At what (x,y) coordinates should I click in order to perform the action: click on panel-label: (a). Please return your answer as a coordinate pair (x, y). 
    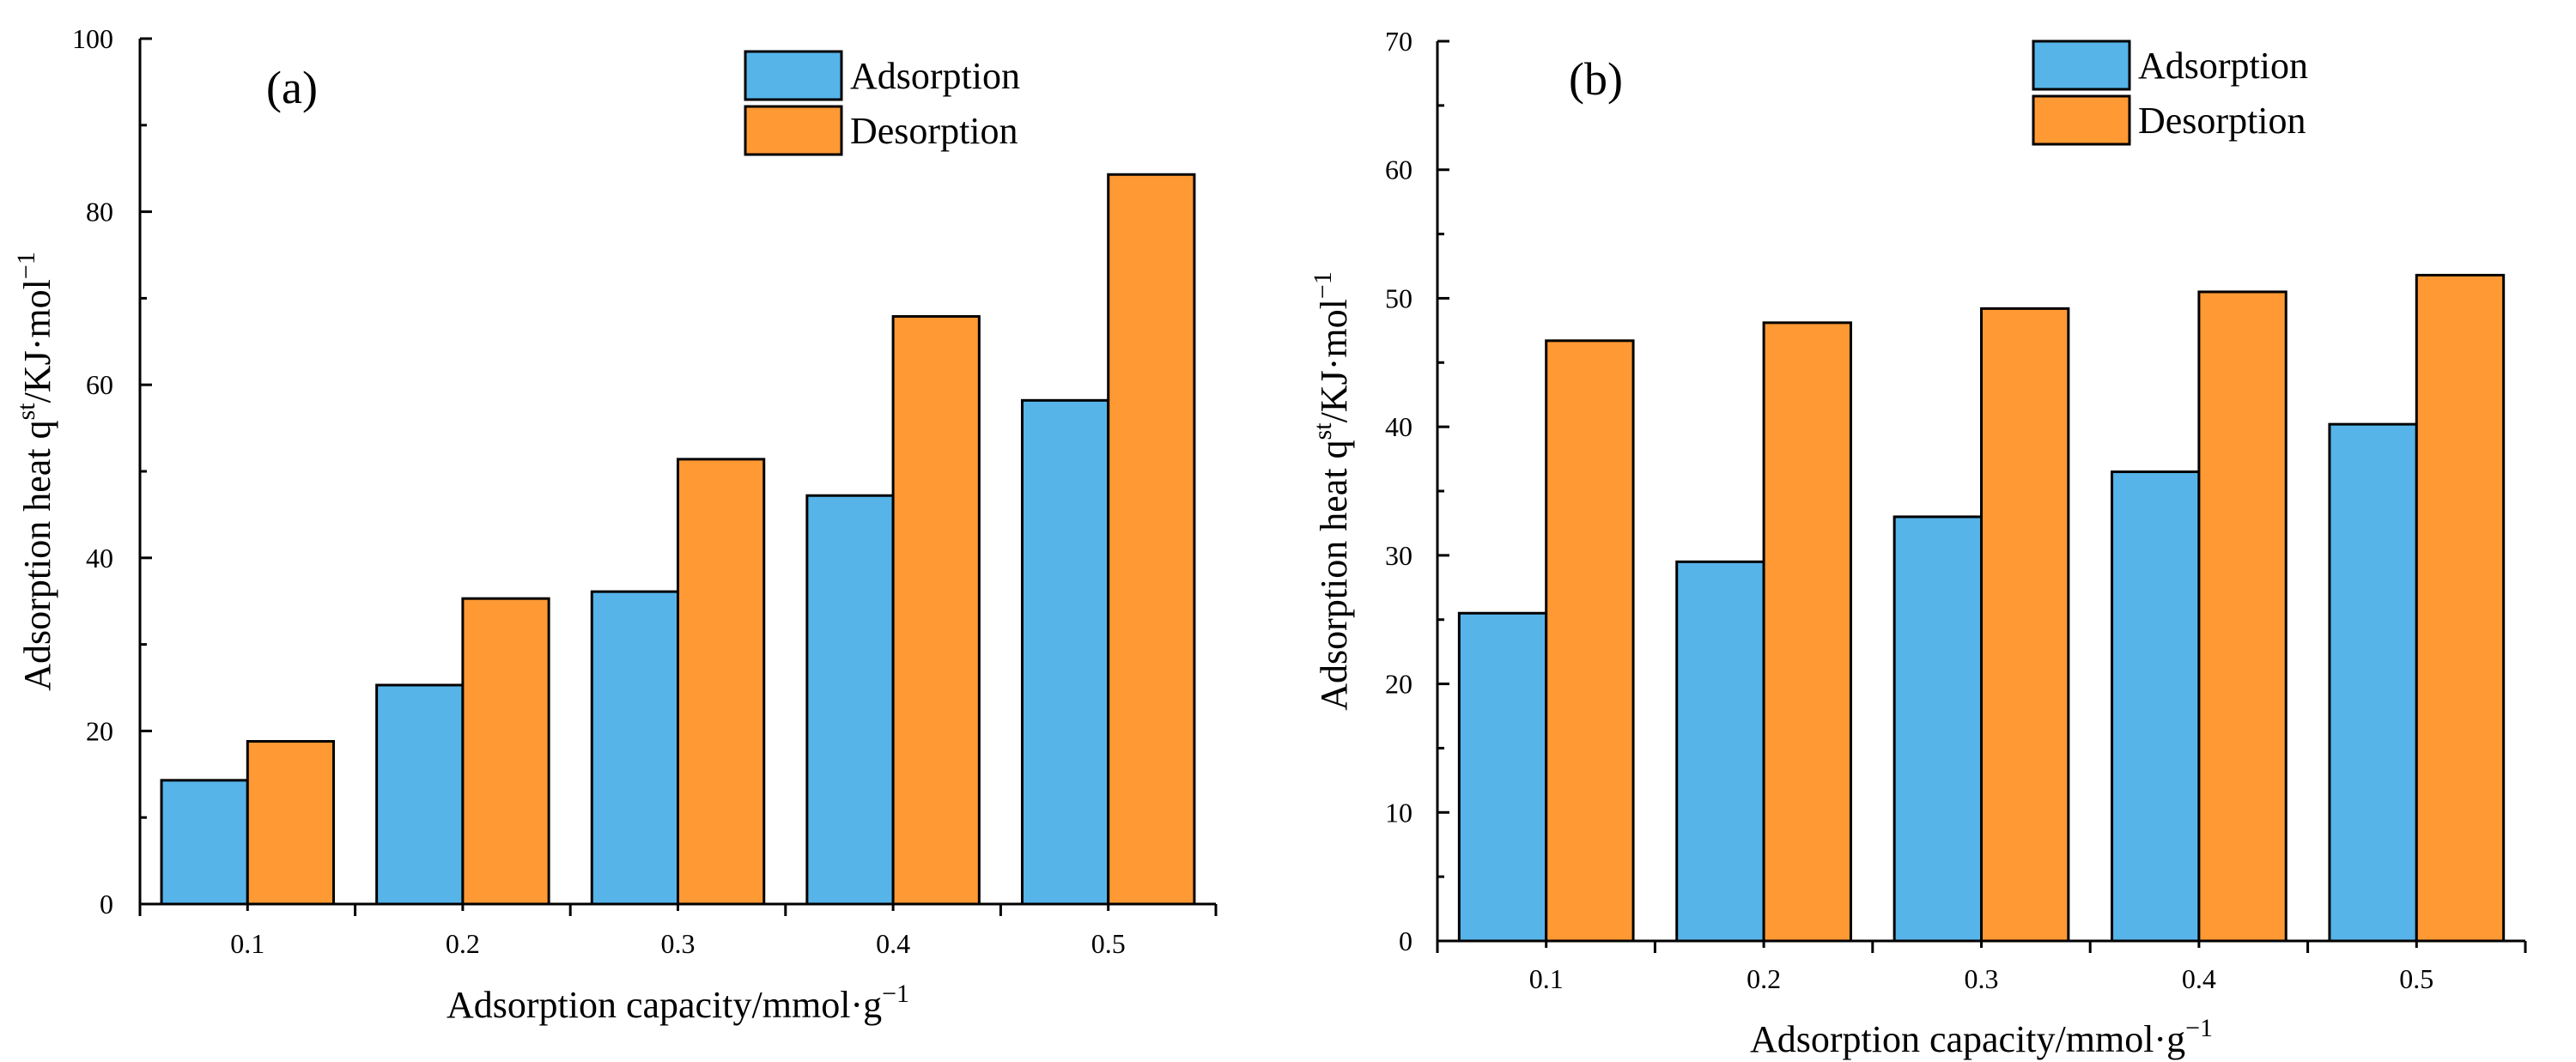
    Looking at the image, I should click on (292, 88).